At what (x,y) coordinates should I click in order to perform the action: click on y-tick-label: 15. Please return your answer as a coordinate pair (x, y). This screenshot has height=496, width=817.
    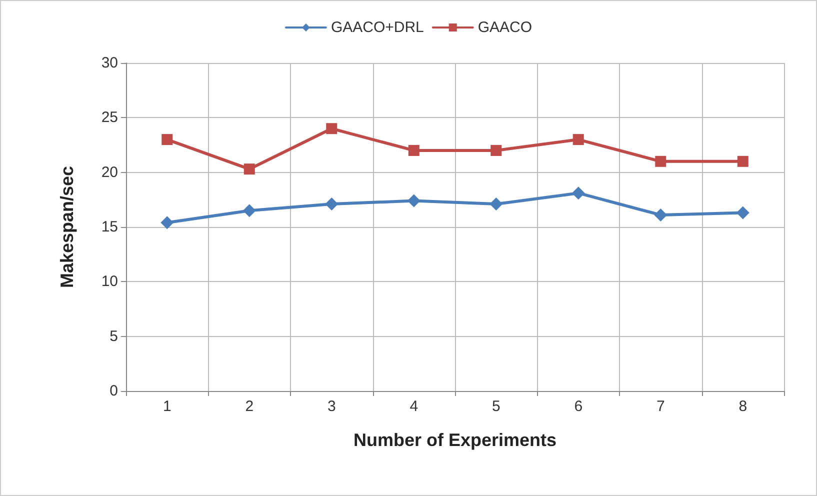
    Looking at the image, I should click on (109, 227).